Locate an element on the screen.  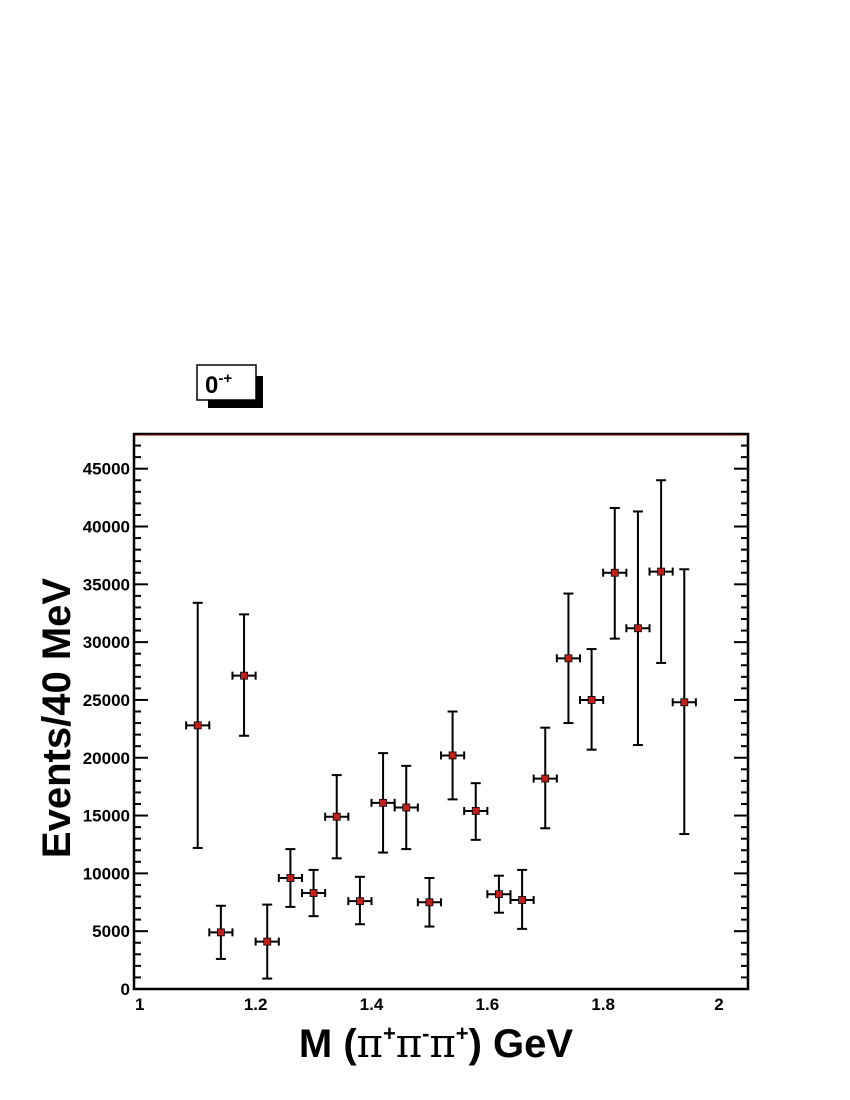
y-tick-label: 35000 is located at coordinates (106, 584).